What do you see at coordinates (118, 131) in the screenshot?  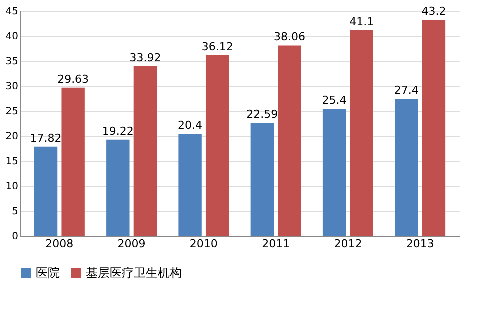 I see `data-label: 19.22` at bounding box center [118, 131].